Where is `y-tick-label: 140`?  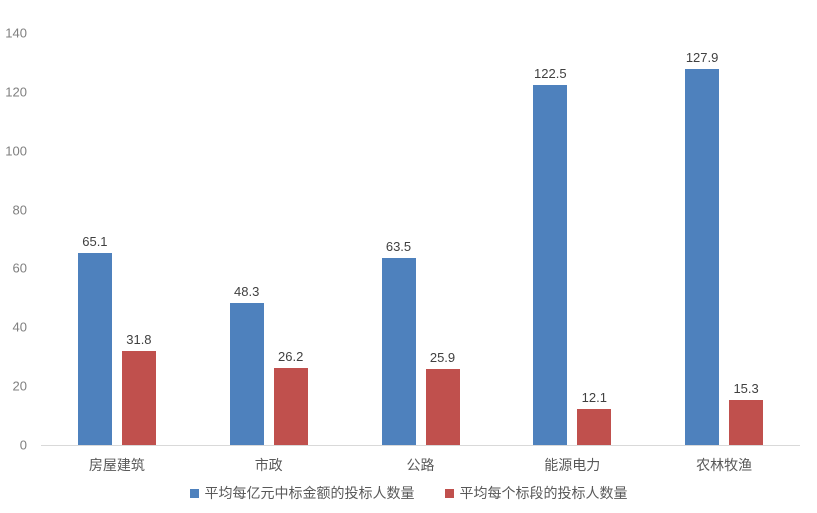
y-tick-label: 140 is located at coordinates (16, 33).